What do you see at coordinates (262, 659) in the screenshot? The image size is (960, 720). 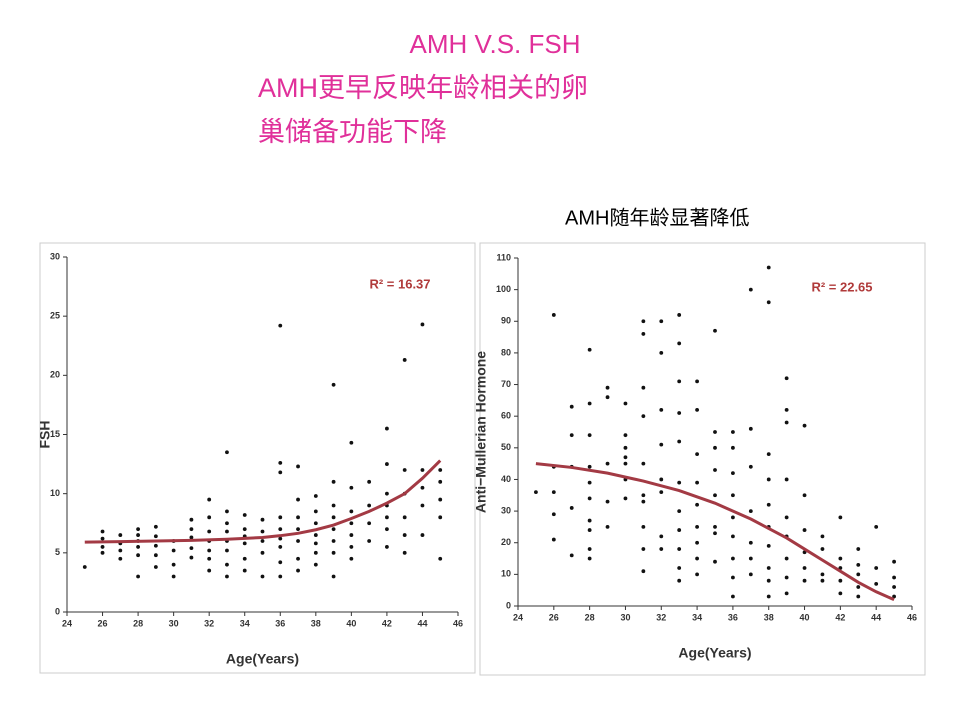 I see `x-axis-label: Age(Years)` at bounding box center [262, 659].